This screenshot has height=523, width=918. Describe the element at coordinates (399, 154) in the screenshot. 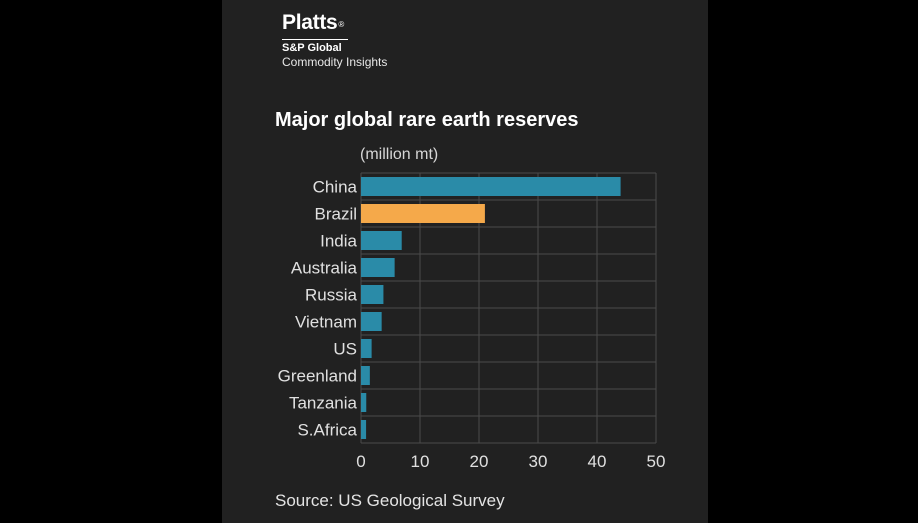

I see `unit-label: (million mt)` at that location.